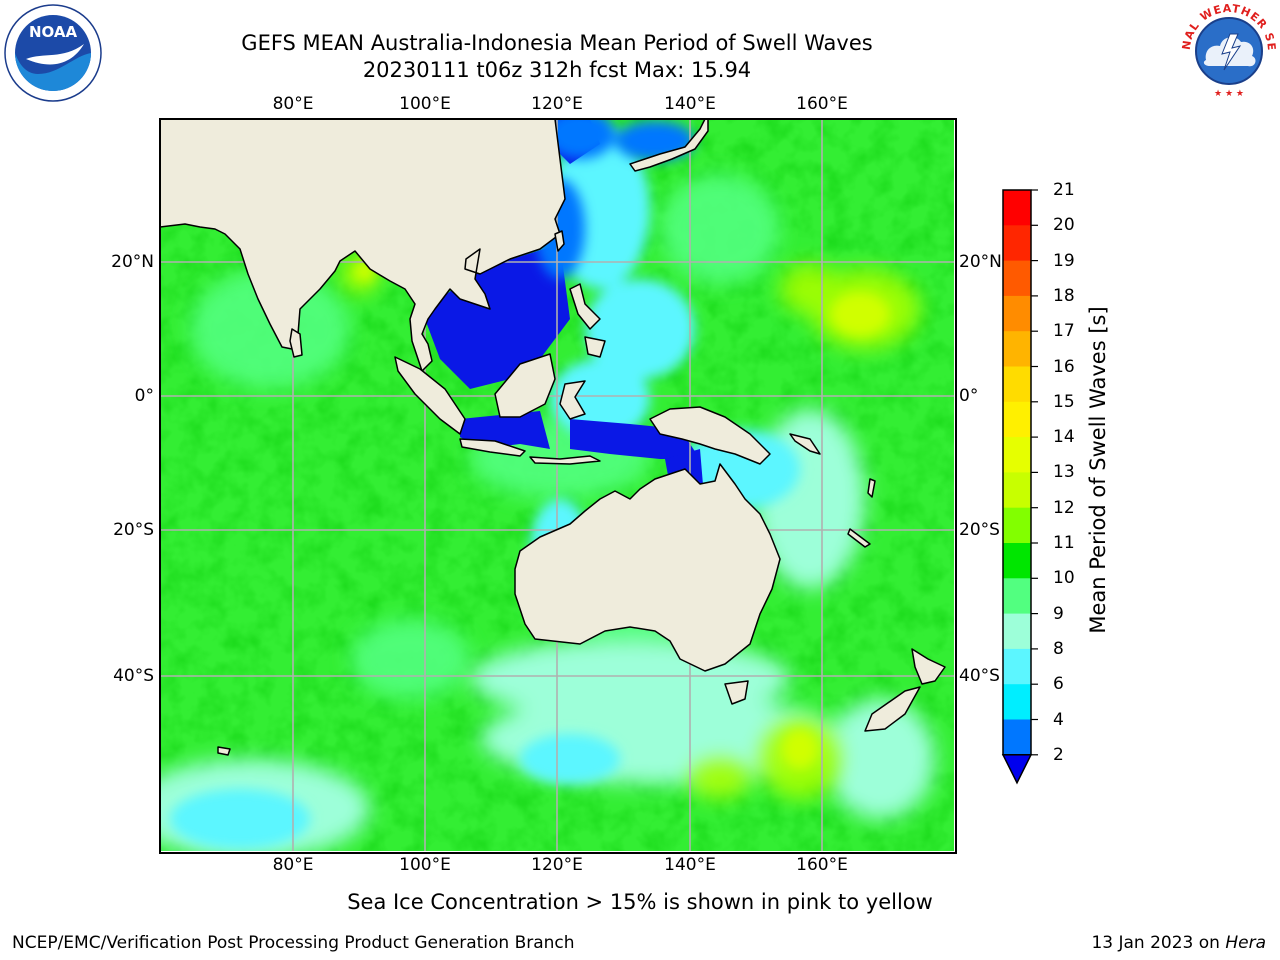  I want to click on run-date-text: 13 Jan 2023 on, so click(1158, 943).